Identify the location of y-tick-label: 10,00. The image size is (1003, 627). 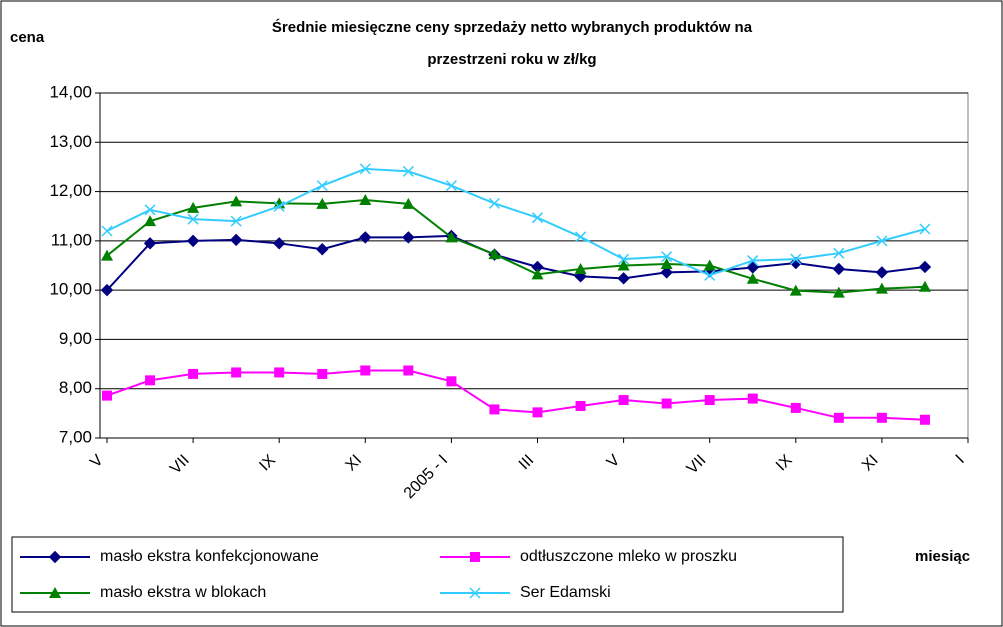
(70, 289).